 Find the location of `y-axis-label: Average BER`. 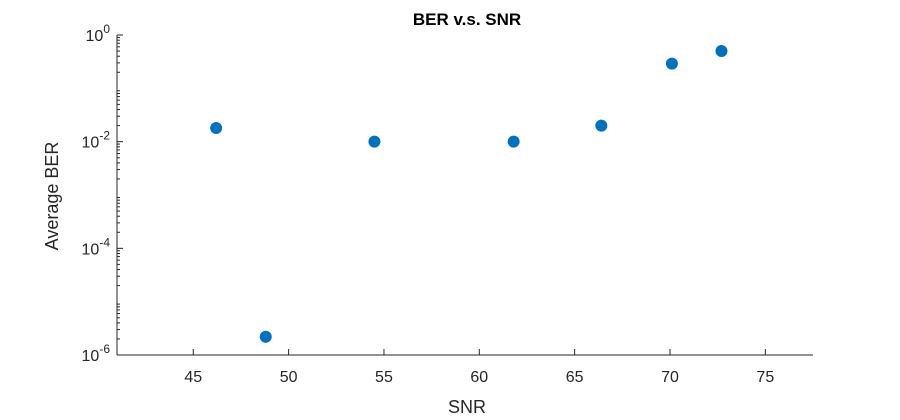

y-axis-label: Average BER is located at coordinates (52, 196).